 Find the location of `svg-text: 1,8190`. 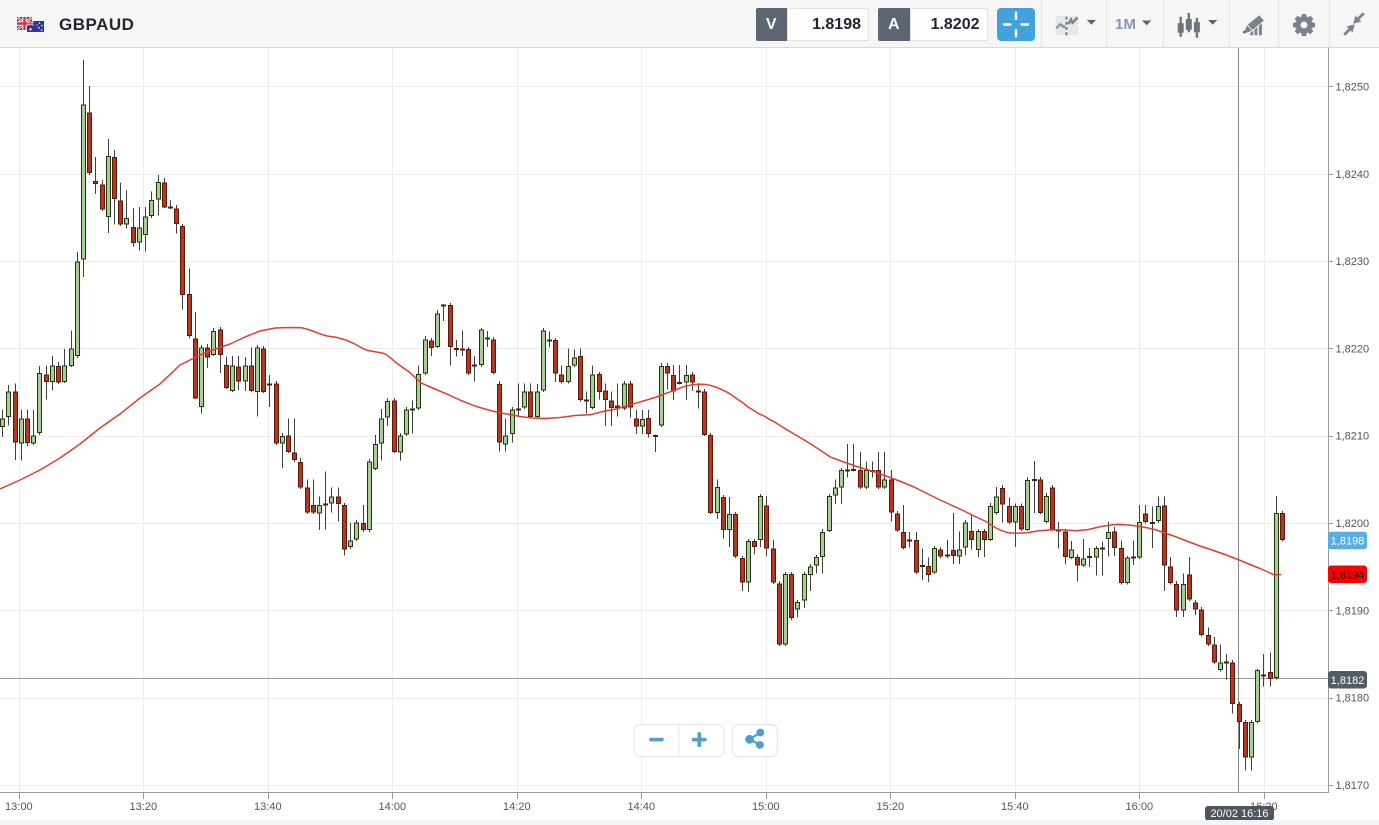

svg-text: 1,8190 is located at coordinates (1353, 611).